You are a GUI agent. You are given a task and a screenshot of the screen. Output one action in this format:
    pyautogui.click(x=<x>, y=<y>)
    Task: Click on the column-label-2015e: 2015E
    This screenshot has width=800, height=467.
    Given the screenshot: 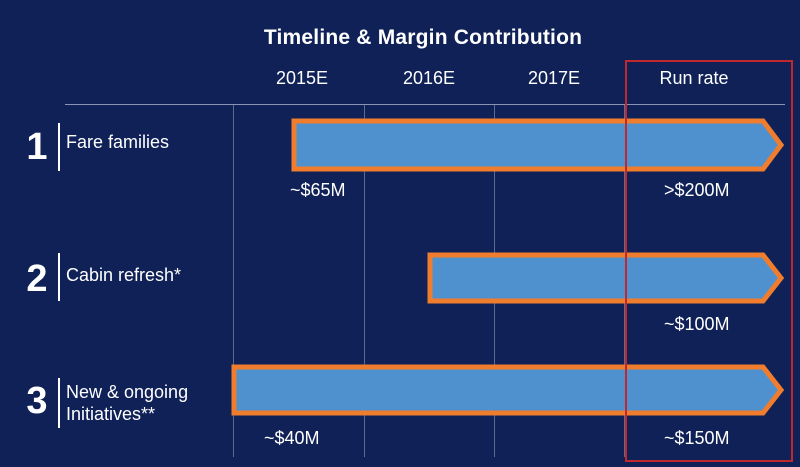 What is the action you would take?
    pyautogui.click(x=302, y=78)
    